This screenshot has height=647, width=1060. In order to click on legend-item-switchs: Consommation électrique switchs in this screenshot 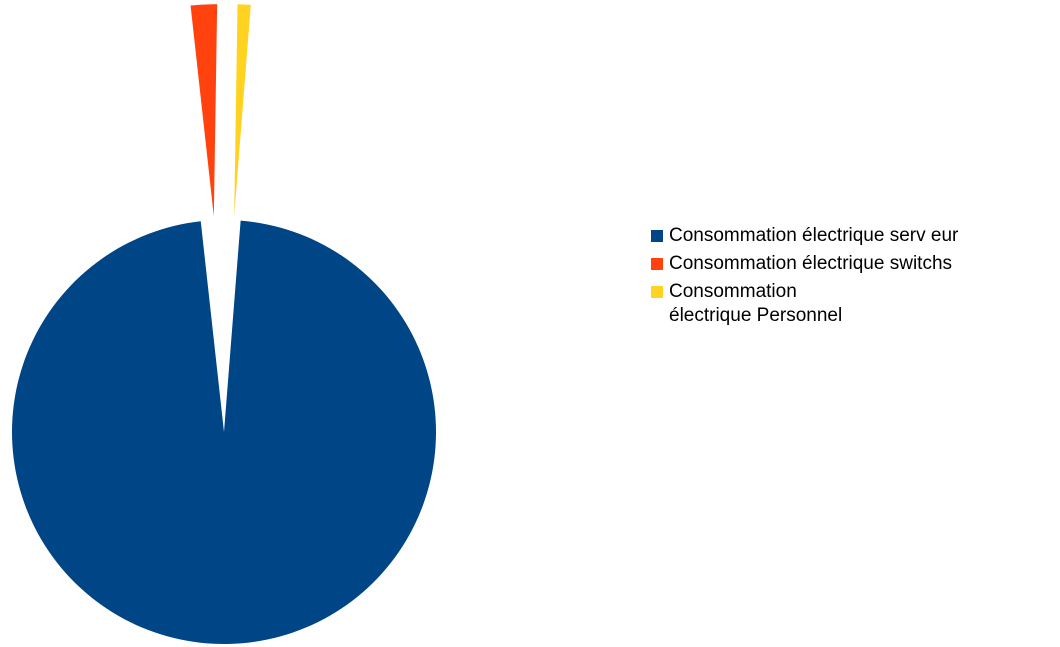, I will do `click(851, 264)`.